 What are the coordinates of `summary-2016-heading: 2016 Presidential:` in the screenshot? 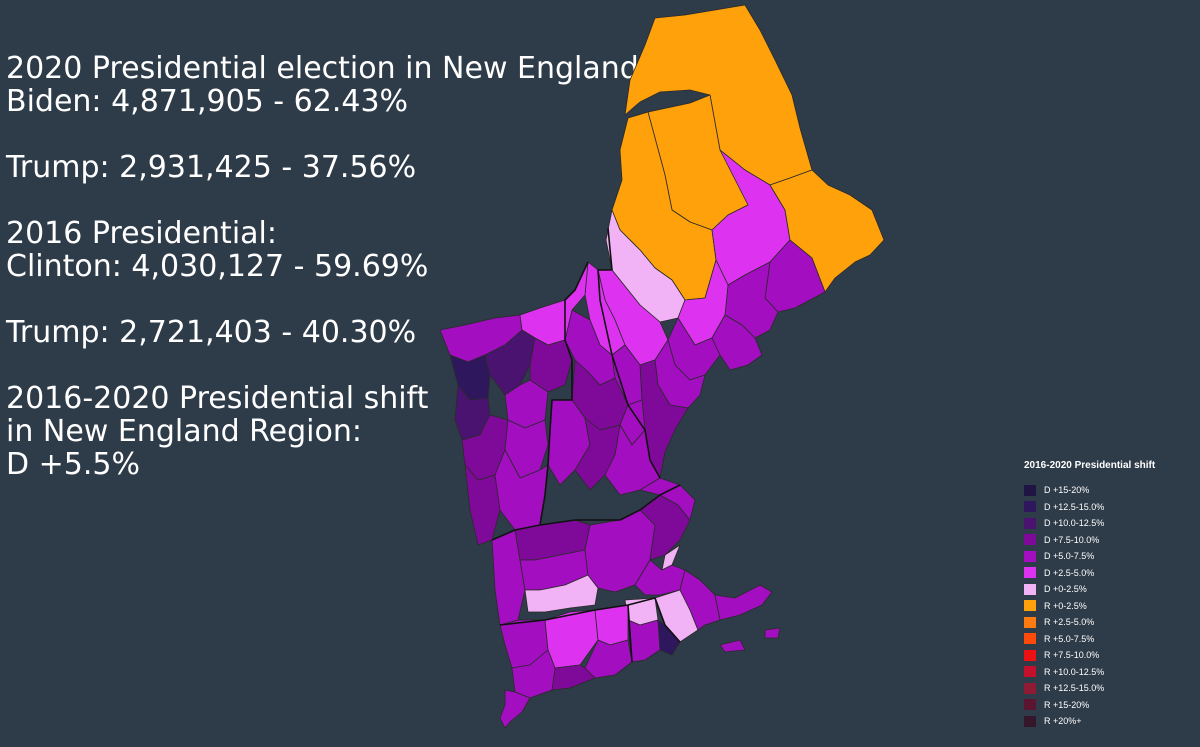 It's located at (141, 233).